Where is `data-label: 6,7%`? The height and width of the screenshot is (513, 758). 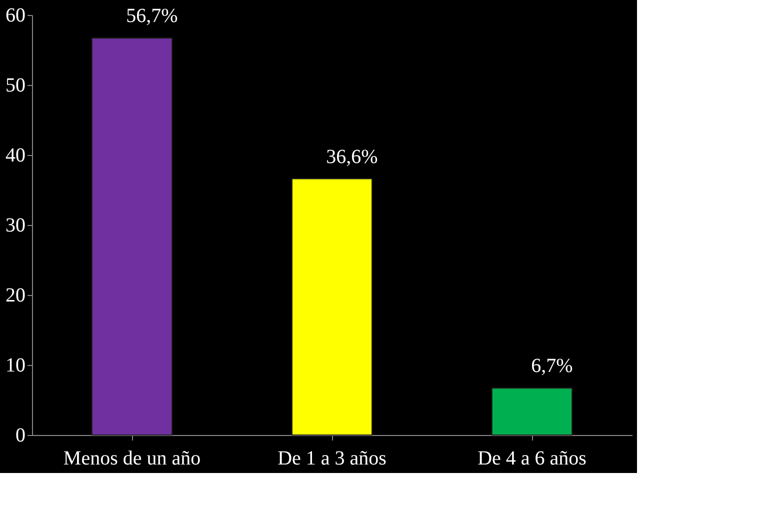 data-label: 6,7% is located at coordinates (552, 366).